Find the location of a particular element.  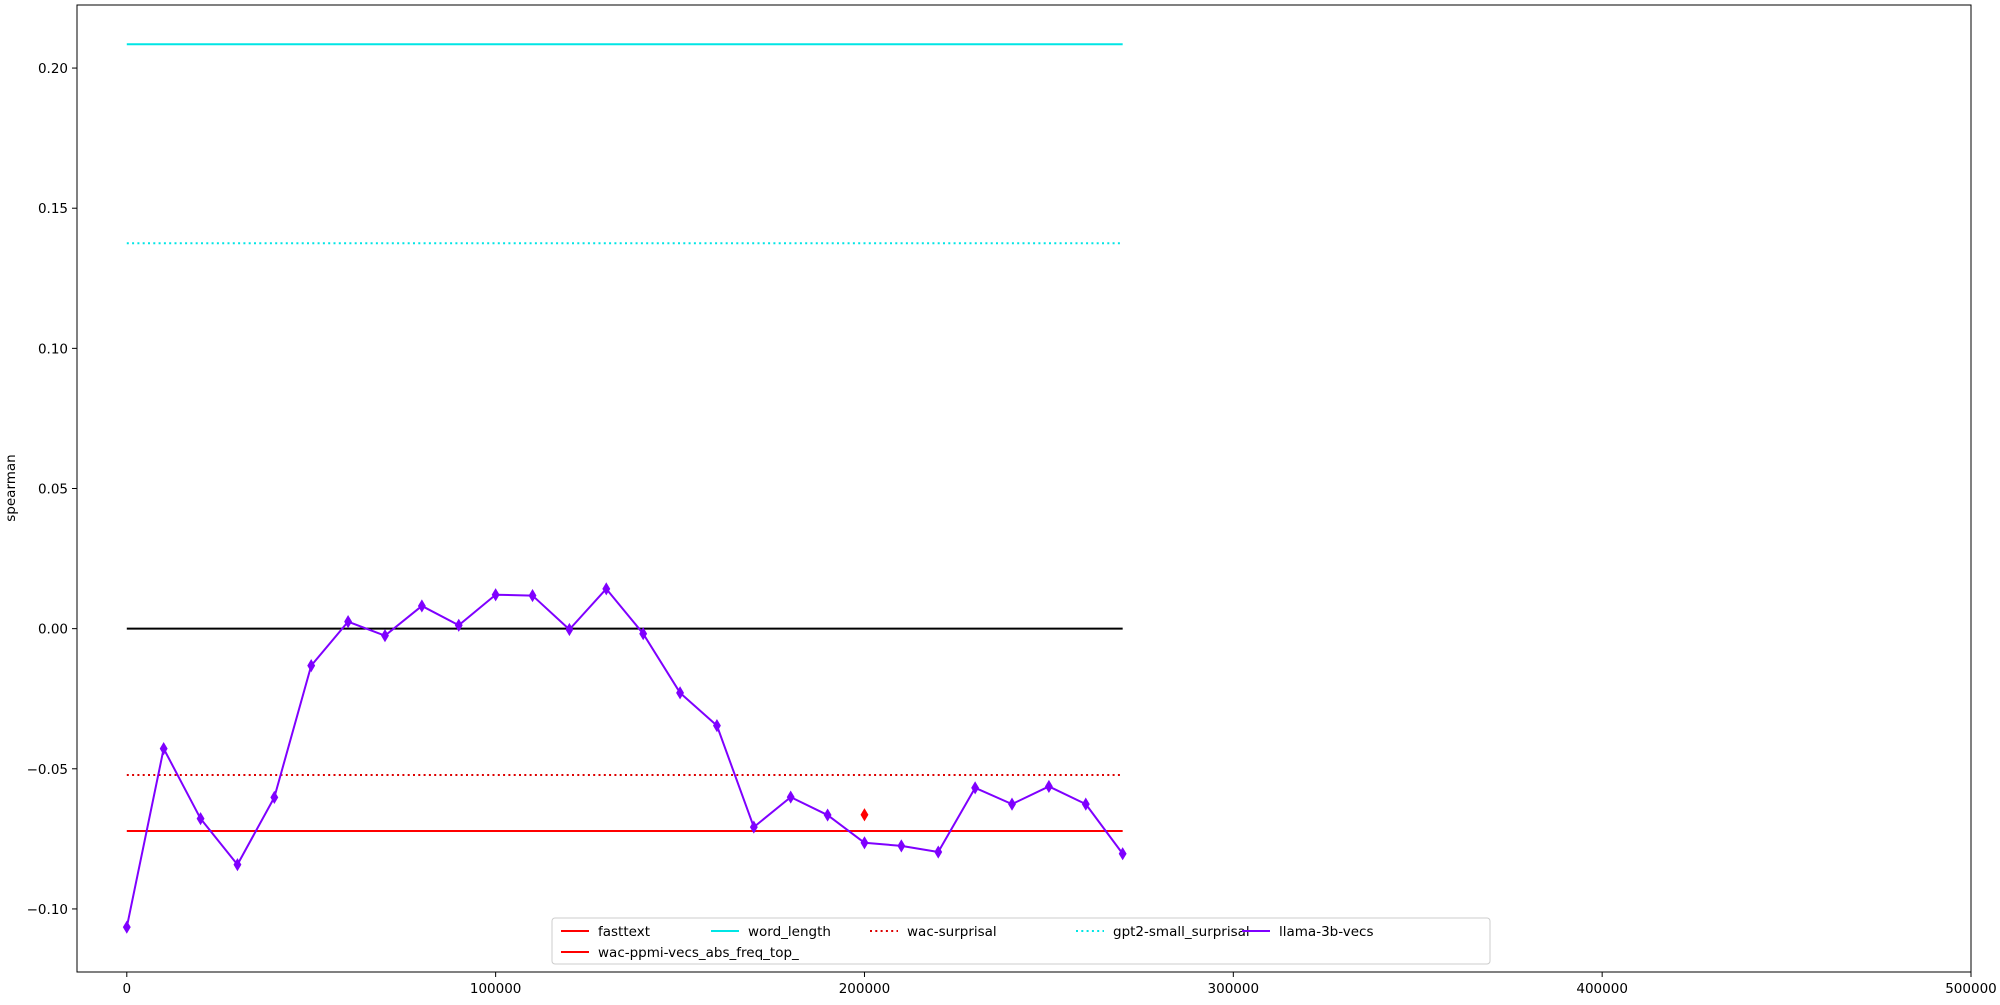

y-tick-label: 0.10 is located at coordinates (53, 349).